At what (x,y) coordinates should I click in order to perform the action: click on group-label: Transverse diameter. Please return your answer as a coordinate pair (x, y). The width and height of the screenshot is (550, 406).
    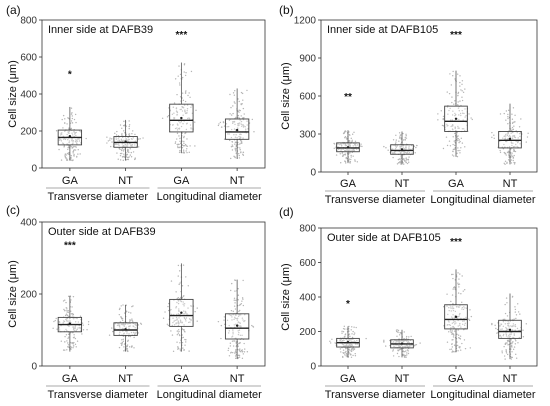
    Looking at the image, I should click on (375, 200).